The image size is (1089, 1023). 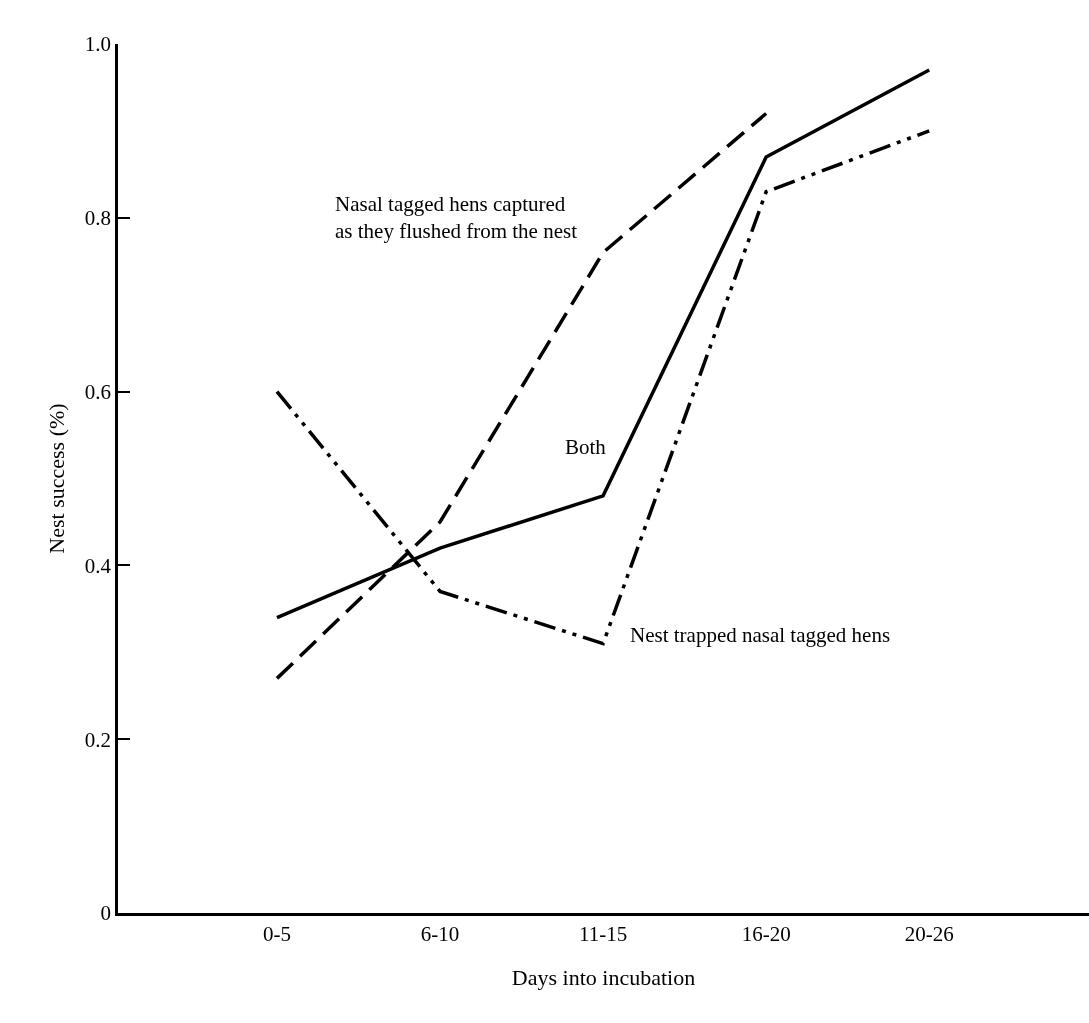 What do you see at coordinates (603, 933) in the screenshot?
I see `x-tick-label: 11-15` at bounding box center [603, 933].